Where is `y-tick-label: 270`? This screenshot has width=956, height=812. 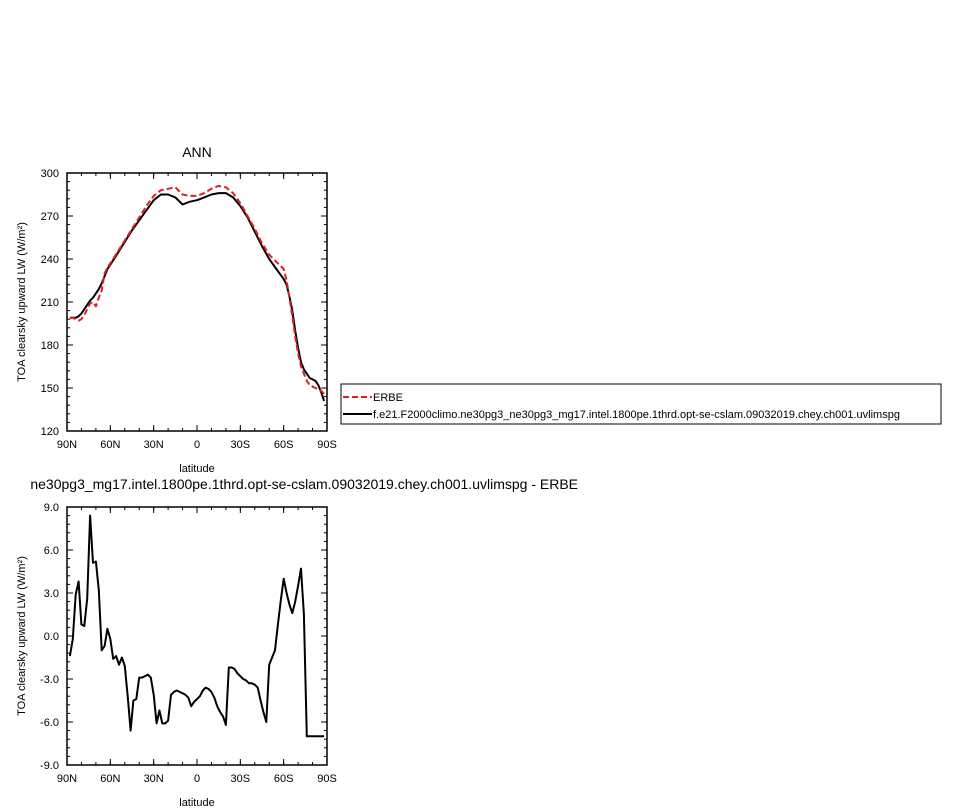 y-tick-label: 270 is located at coordinates (50, 217).